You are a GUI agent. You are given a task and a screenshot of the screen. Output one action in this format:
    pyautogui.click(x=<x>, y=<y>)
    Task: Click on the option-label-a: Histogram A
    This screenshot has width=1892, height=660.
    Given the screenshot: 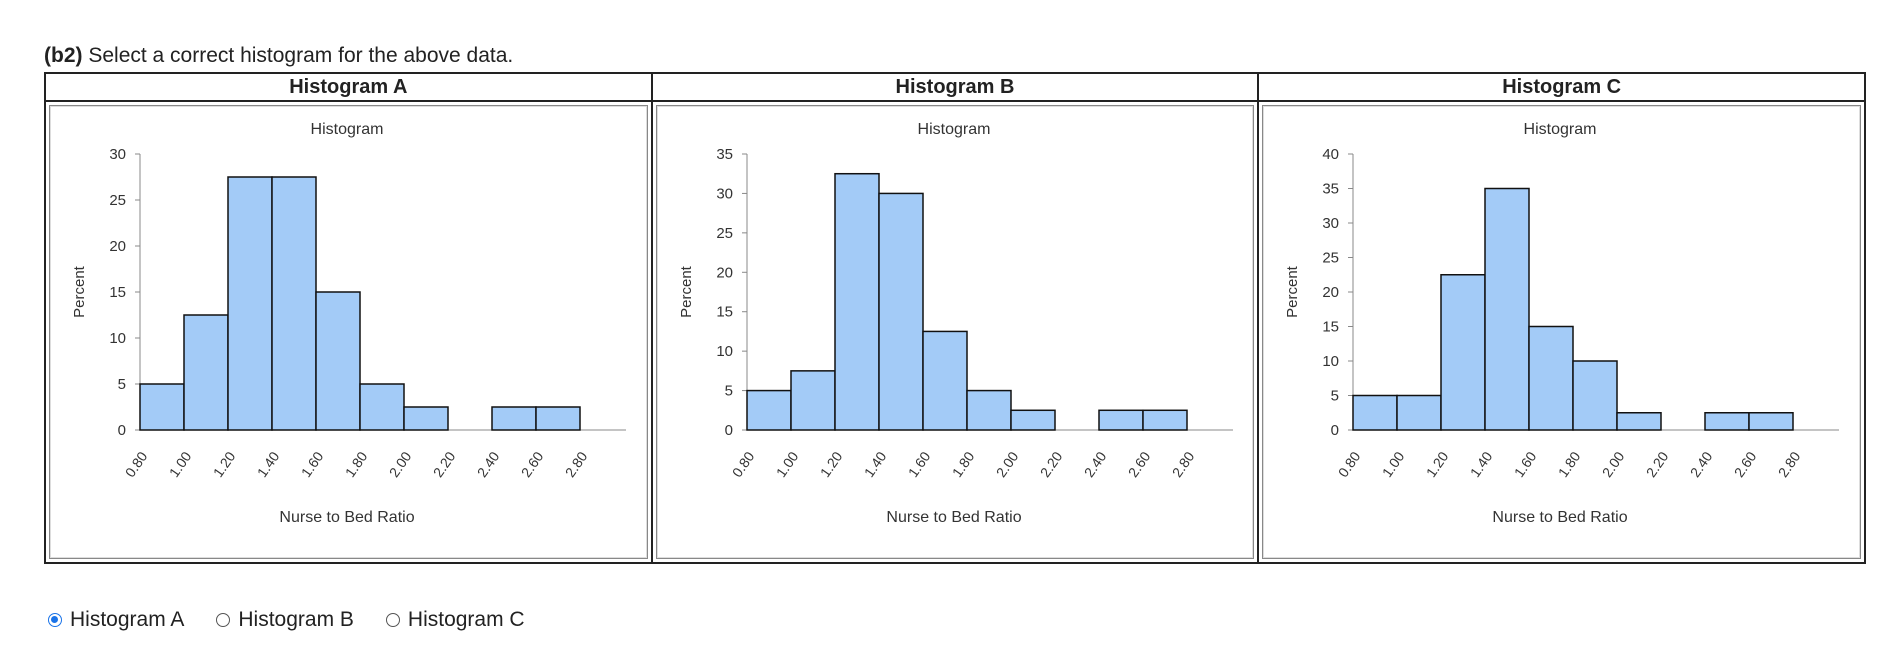 What is the action you would take?
    pyautogui.click(x=127, y=619)
    